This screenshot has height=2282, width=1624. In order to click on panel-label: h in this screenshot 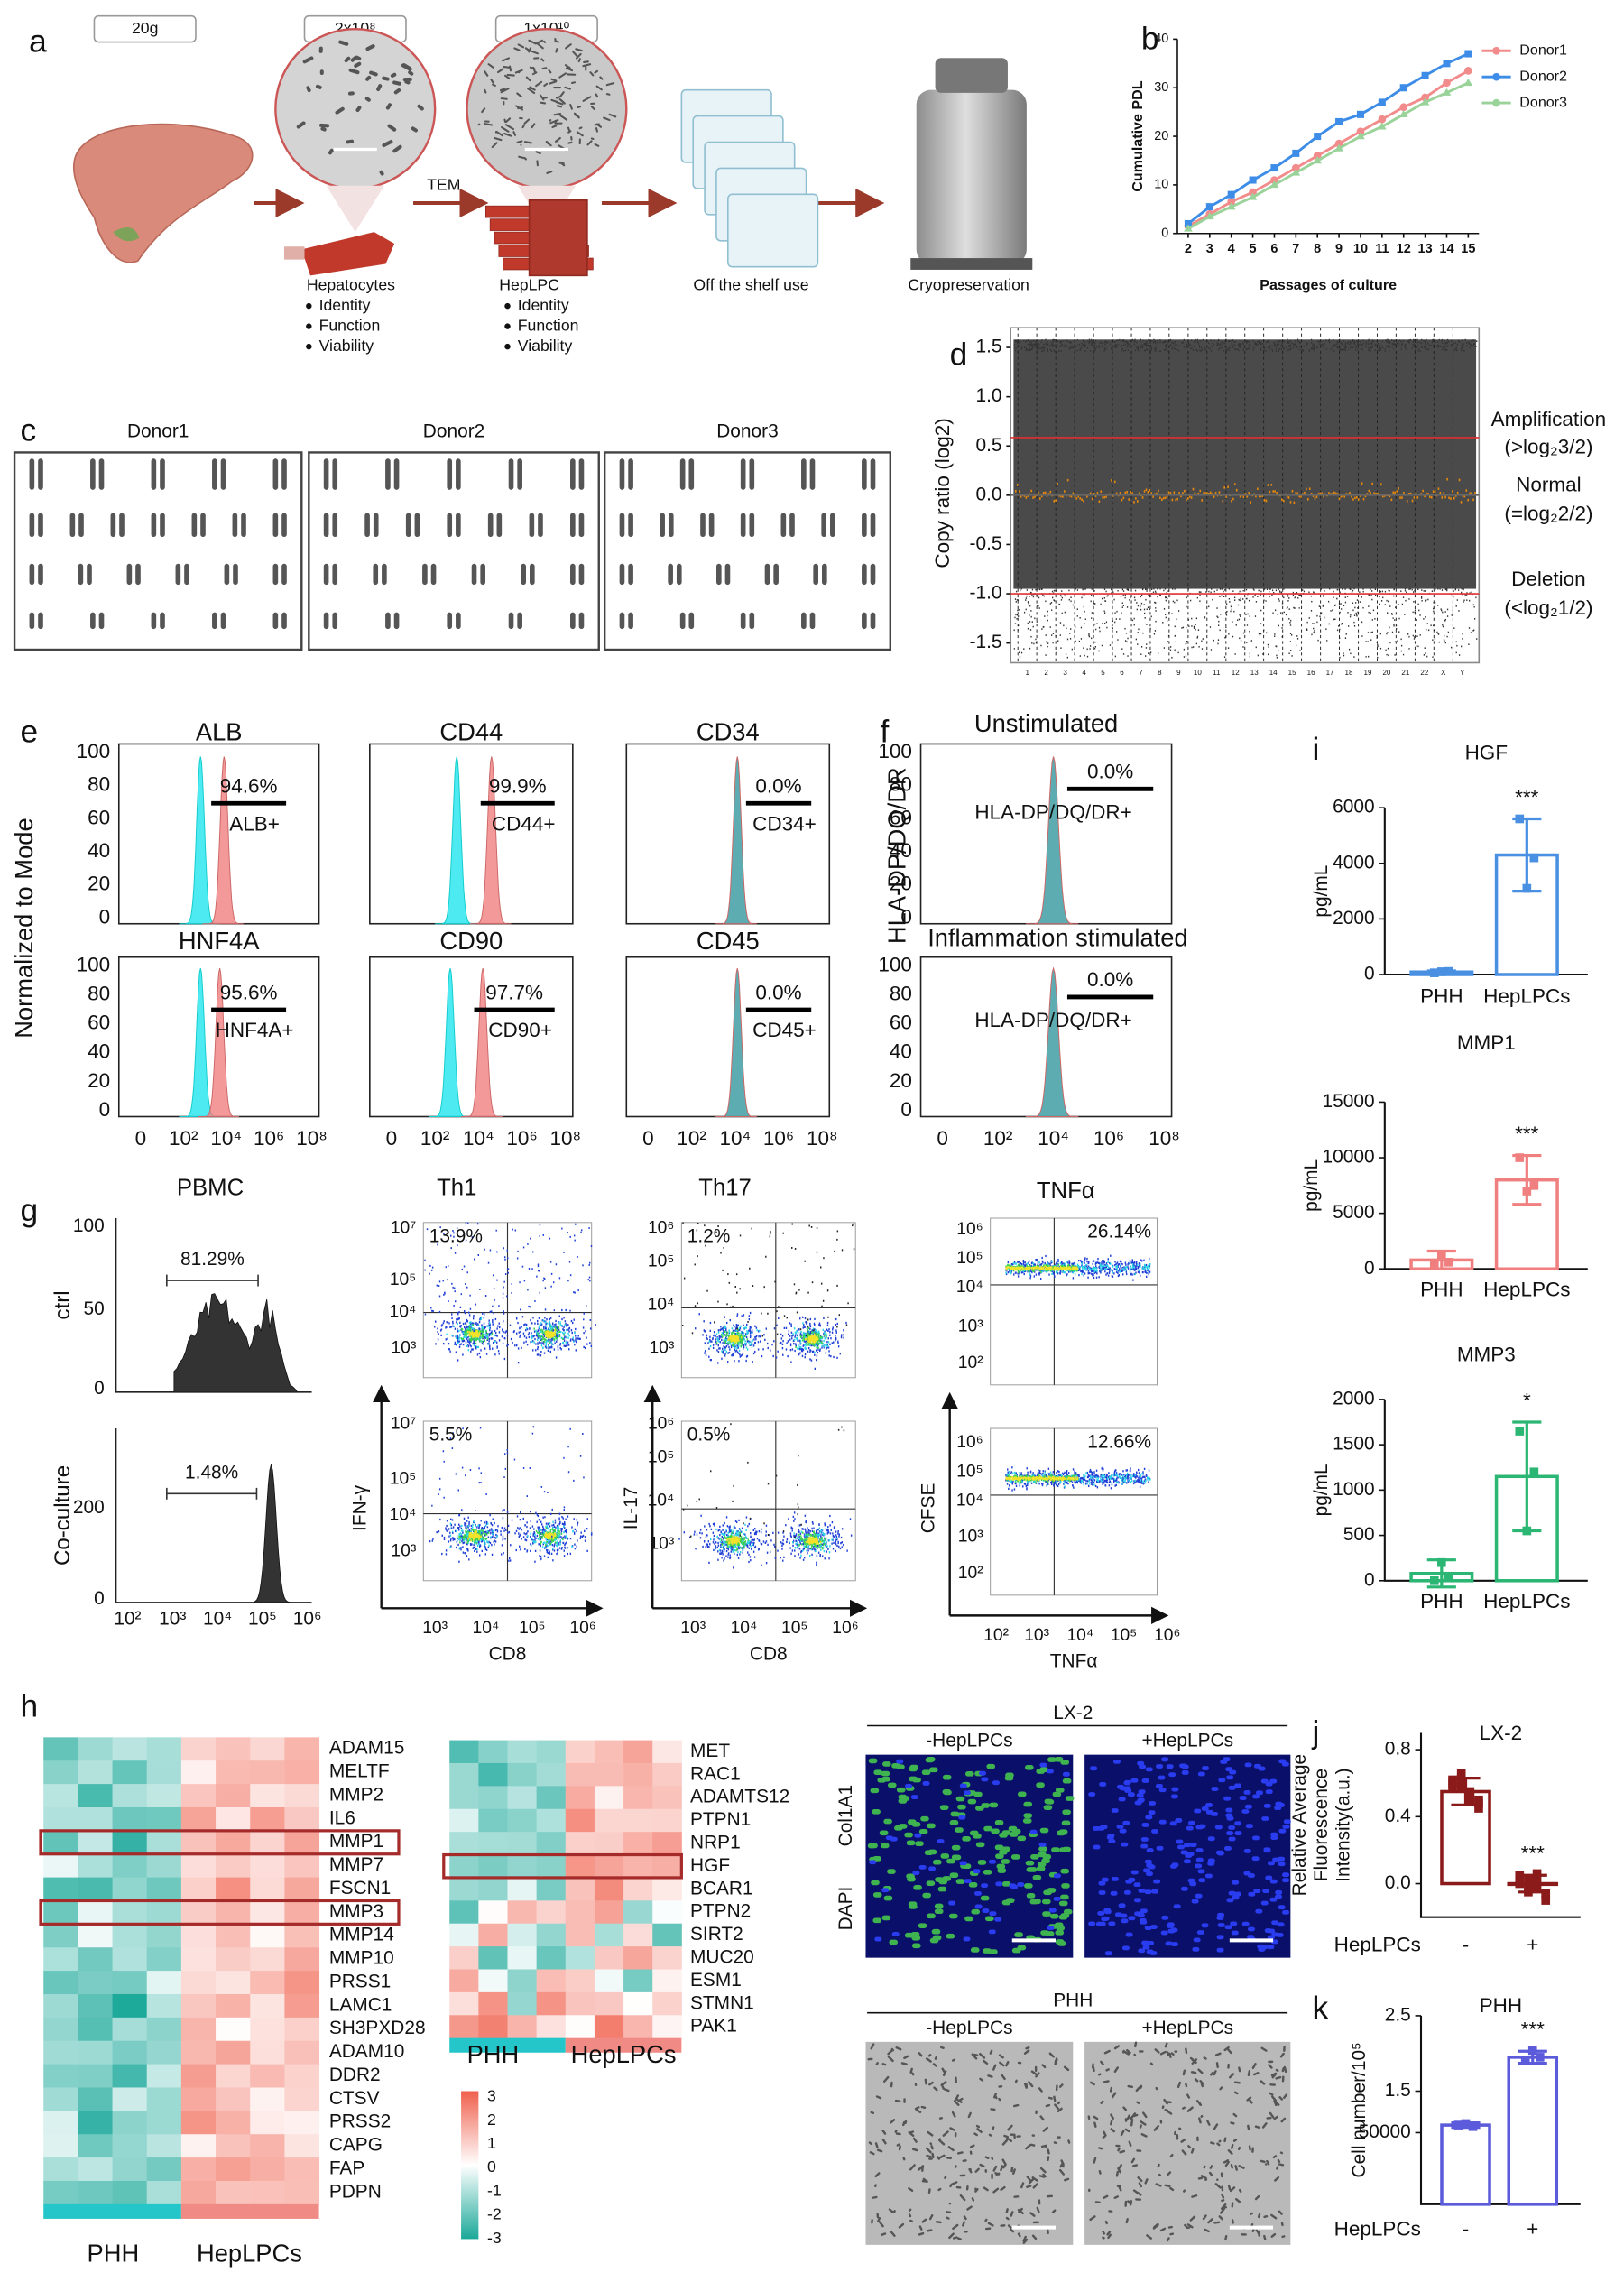, I will do `click(30, 1706)`.